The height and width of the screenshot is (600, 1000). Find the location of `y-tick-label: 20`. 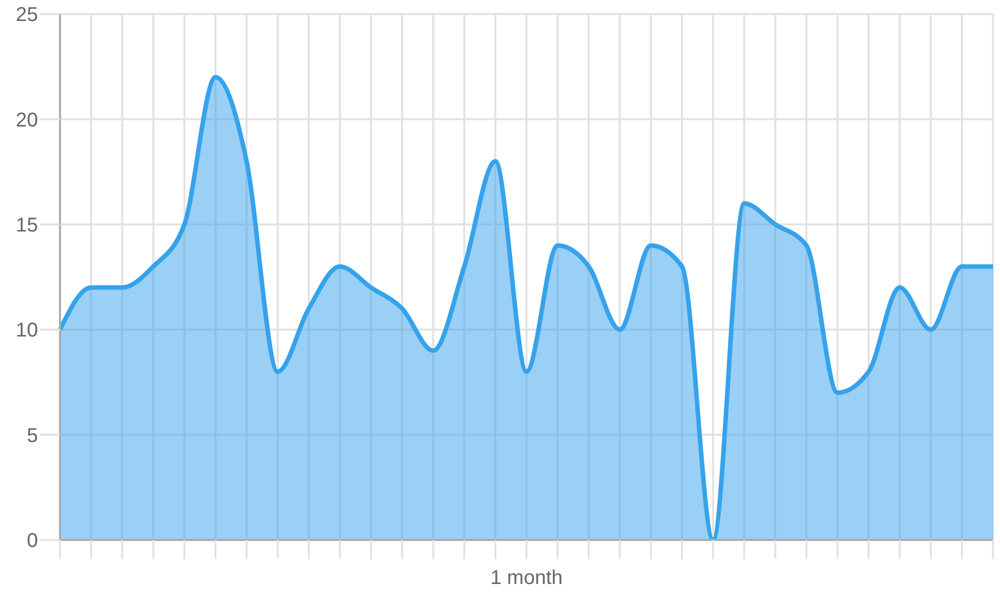

y-tick-label: 20 is located at coordinates (27, 120).